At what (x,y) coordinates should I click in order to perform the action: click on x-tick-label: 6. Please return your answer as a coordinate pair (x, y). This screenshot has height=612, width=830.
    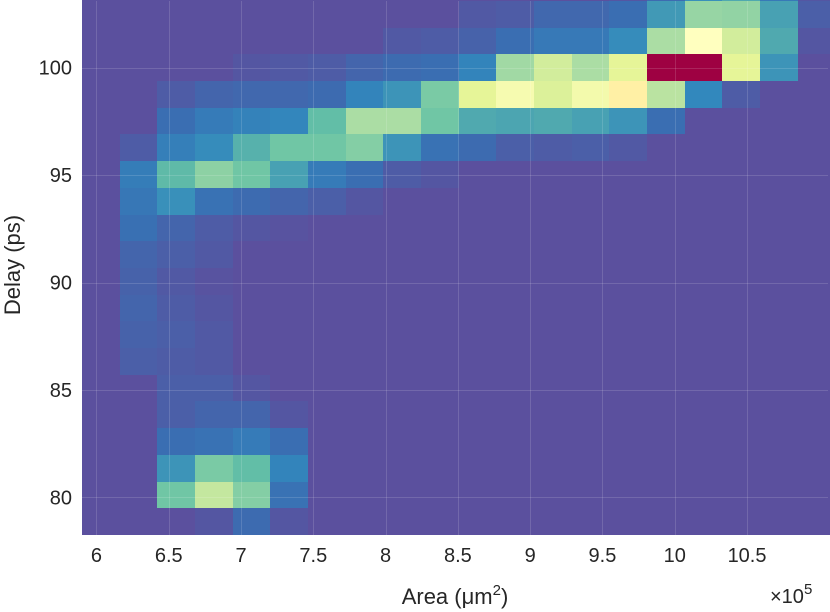
    Looking at the image, I should click on (96, 556).